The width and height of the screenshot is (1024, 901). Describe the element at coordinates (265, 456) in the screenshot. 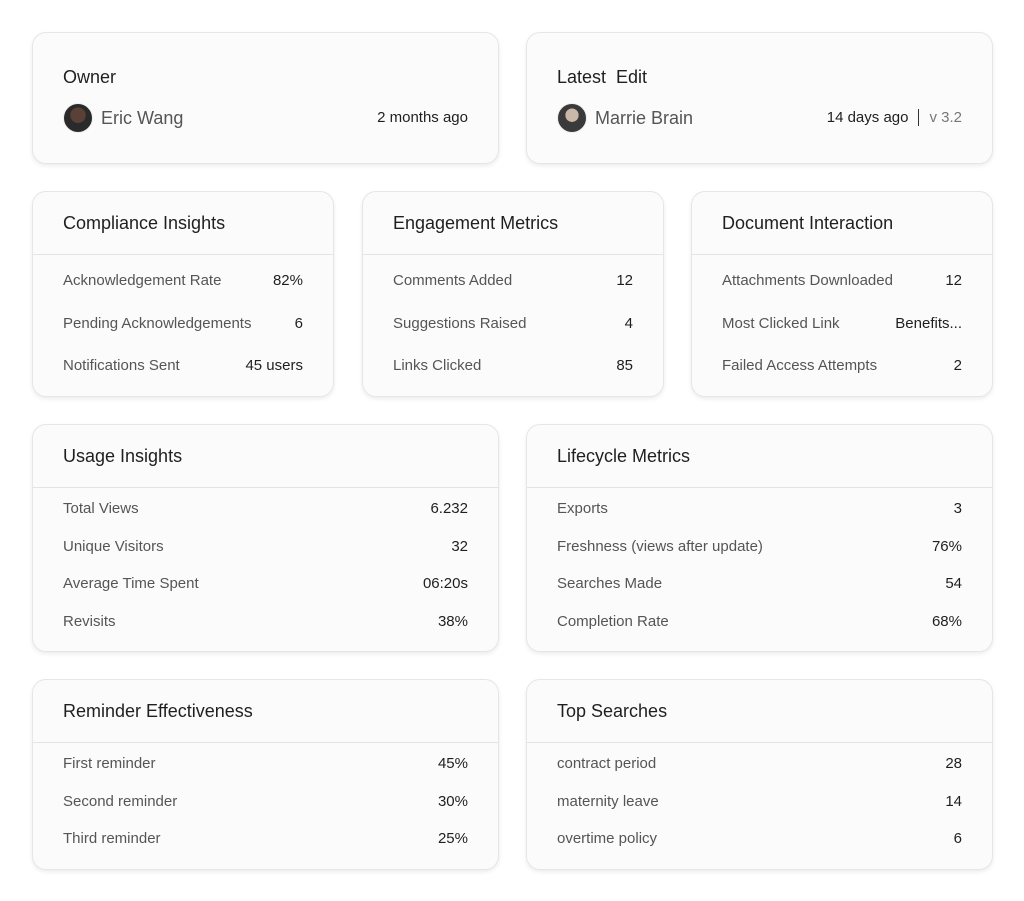

I see `card-title: Usage Insights` at that location.